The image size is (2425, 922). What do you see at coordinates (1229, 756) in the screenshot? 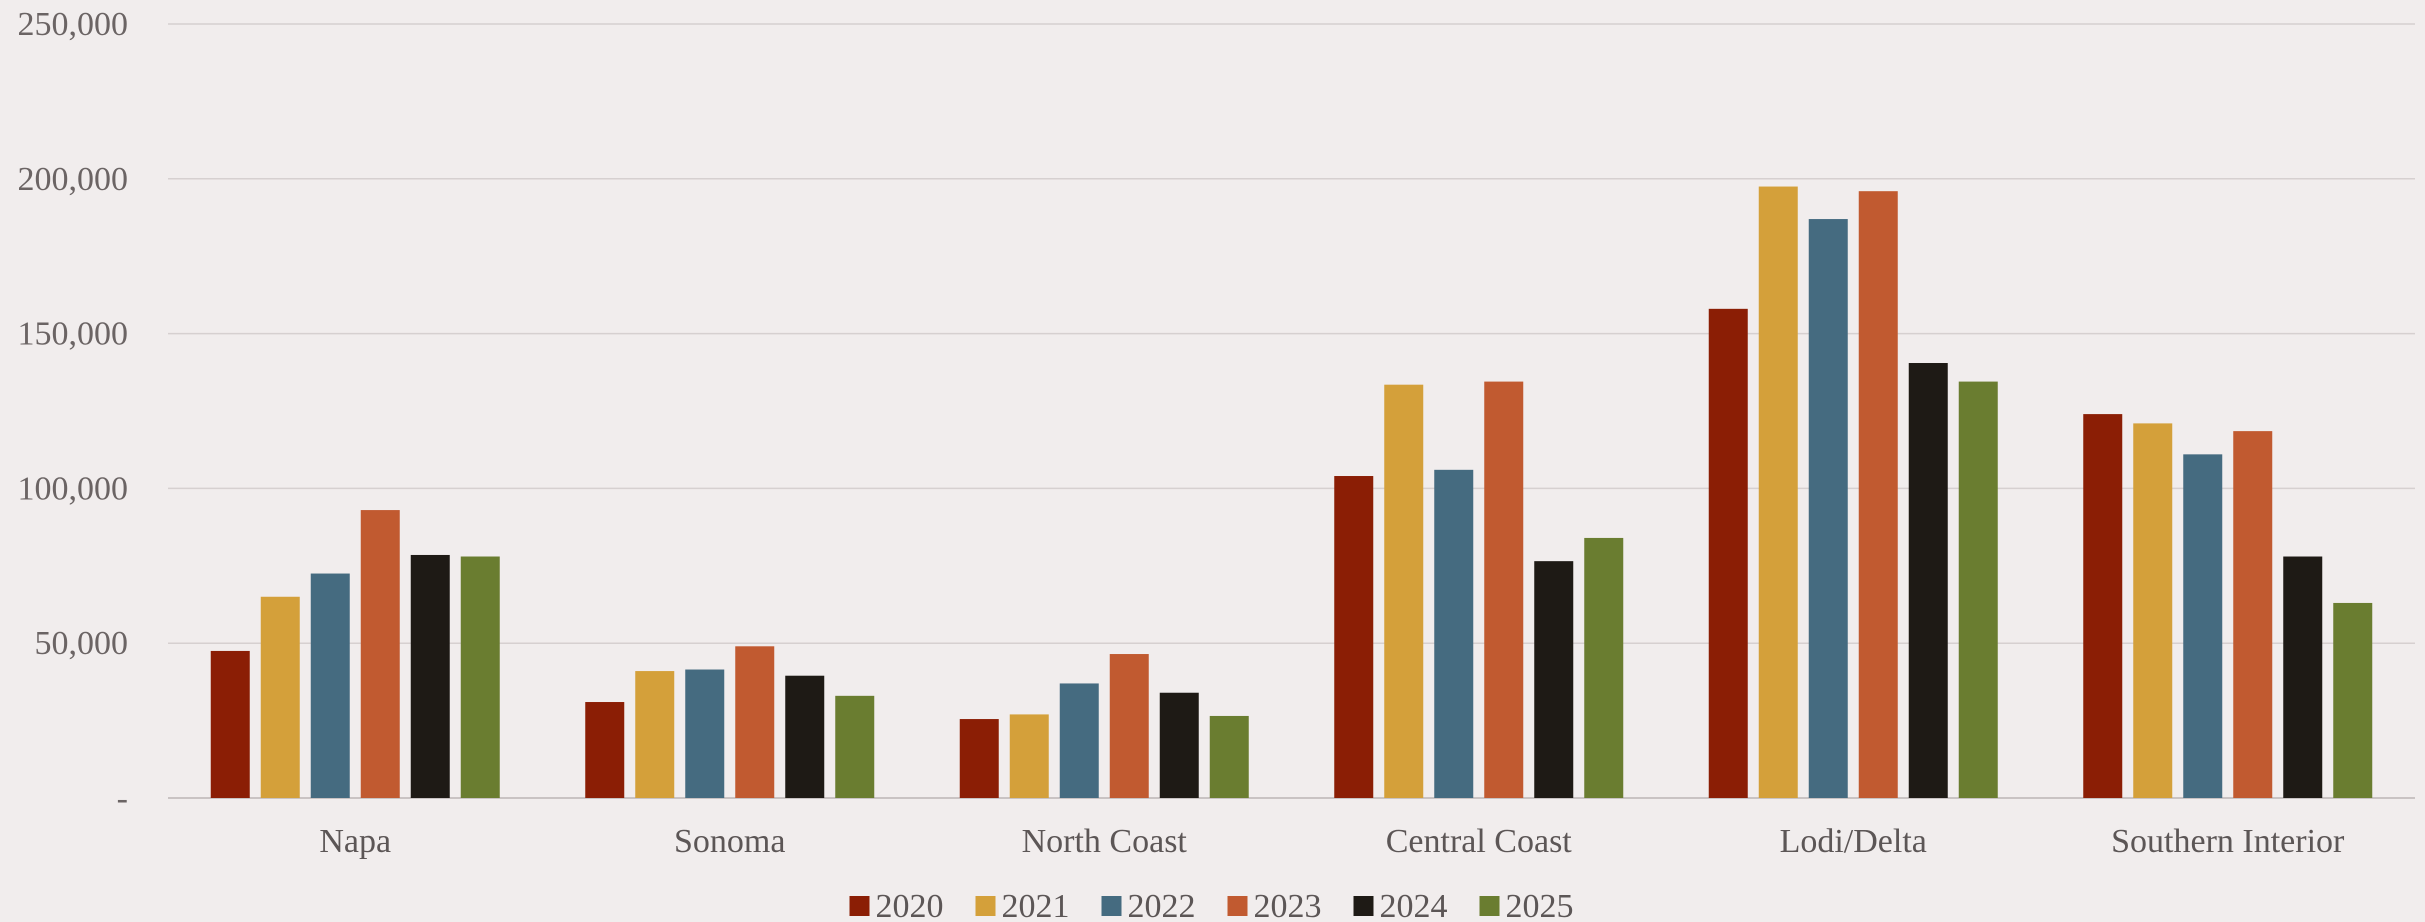
I see `bar-2025-north-coast` at bounding box center [1229, 756].